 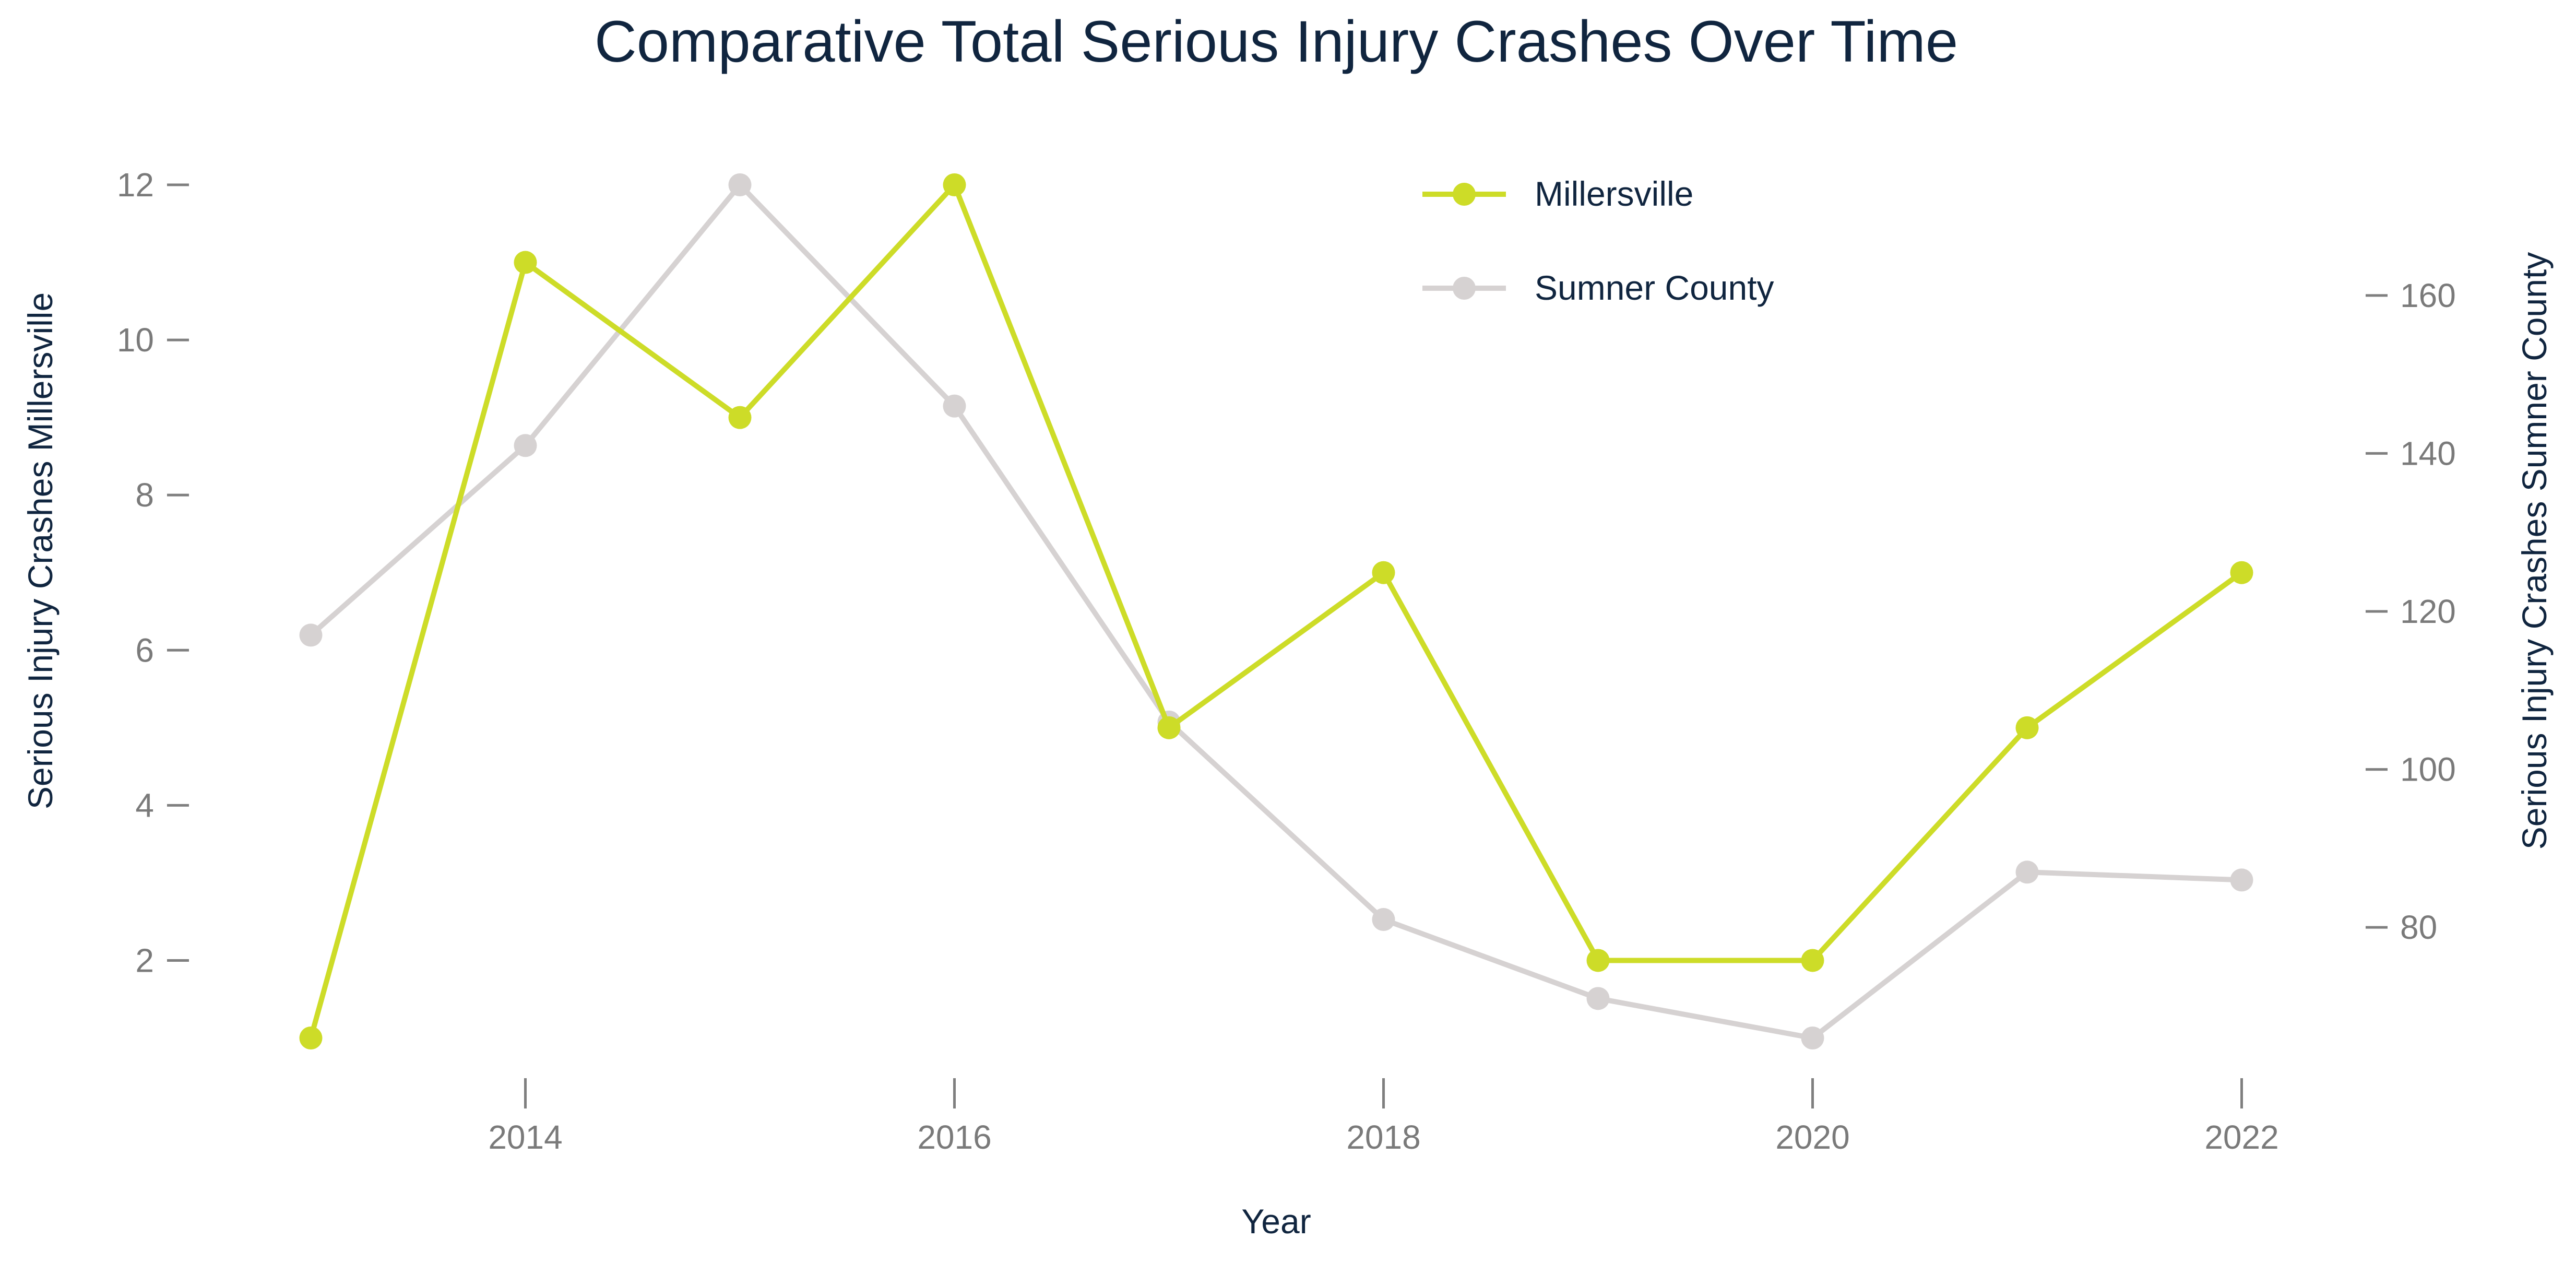 What do you see at coordinates (144, 495) in the screenshot?
I see `y-left-tick-label: 8` at bounding box center [144, 495].